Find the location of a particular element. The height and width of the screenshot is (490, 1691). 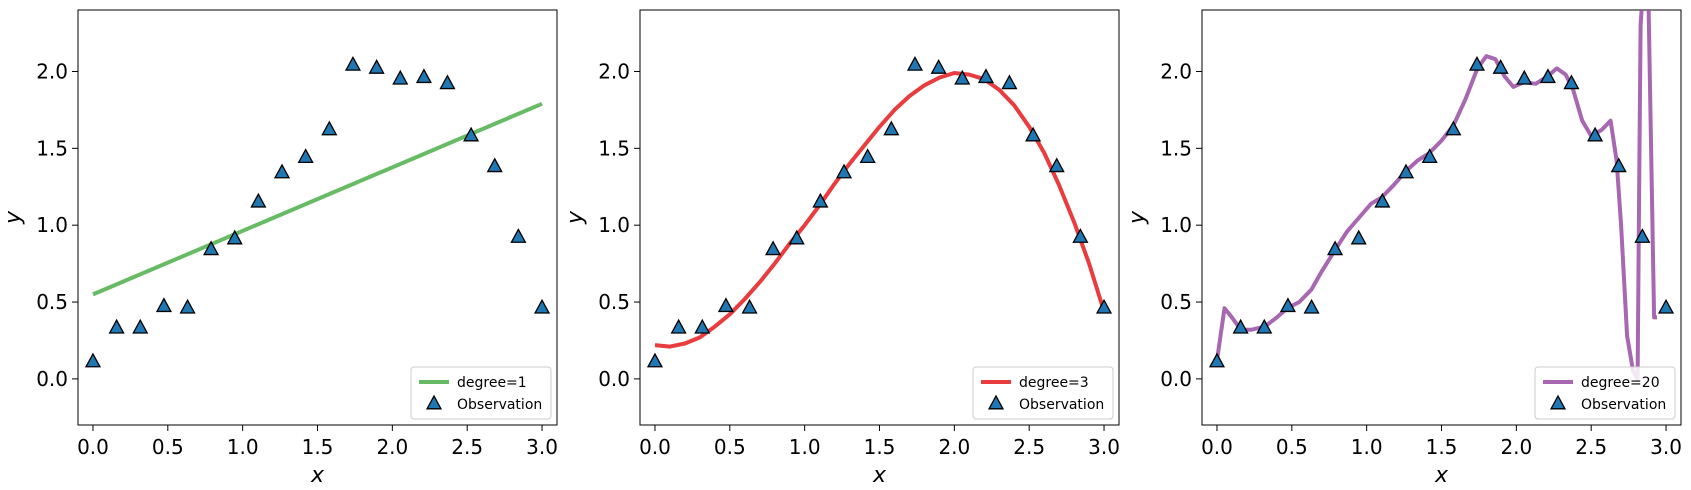

legend-entry-label: degree=3 is located at coordinates (1054, 383).